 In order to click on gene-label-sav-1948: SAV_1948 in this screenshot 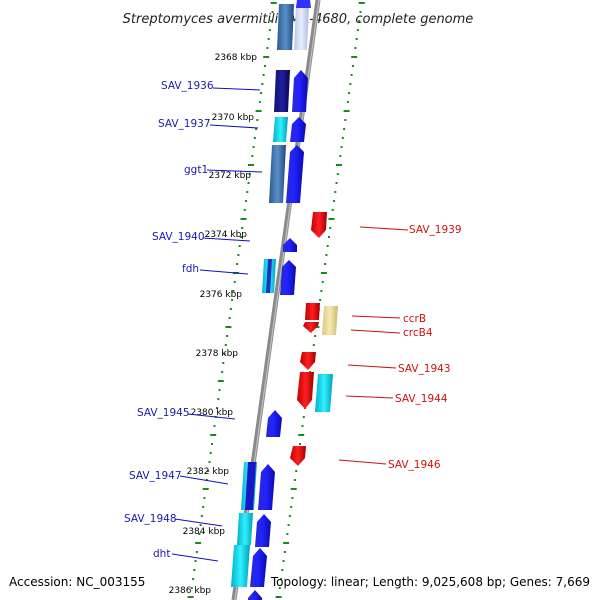, I will do `click(150, 519)`.